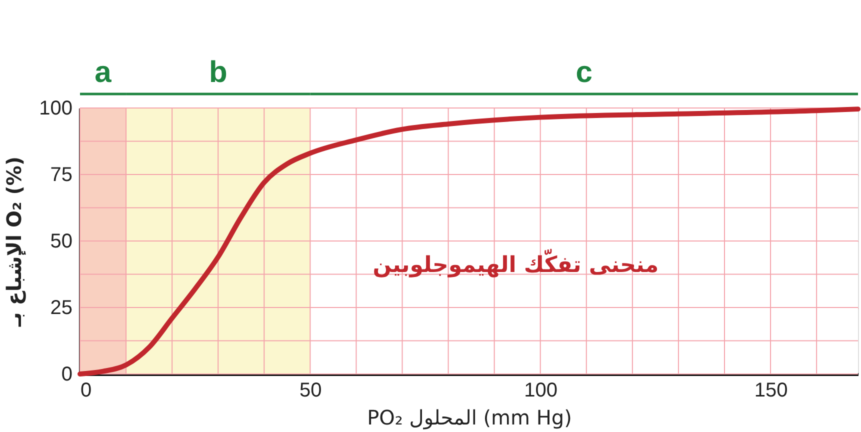 The height and width of the screenshot is (432, 861). What do you see at coordinates (311, 391) in the screenshot?
I see `x-tick-label: 50` at bounding box center [311, 391].